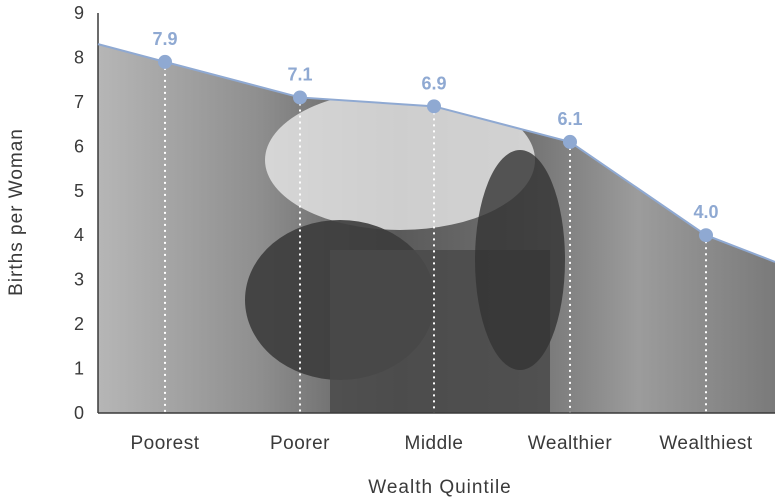 The width and height of the screenshot is (775, 499). I want to click on y-tick-label: 7, so click(79, 102).